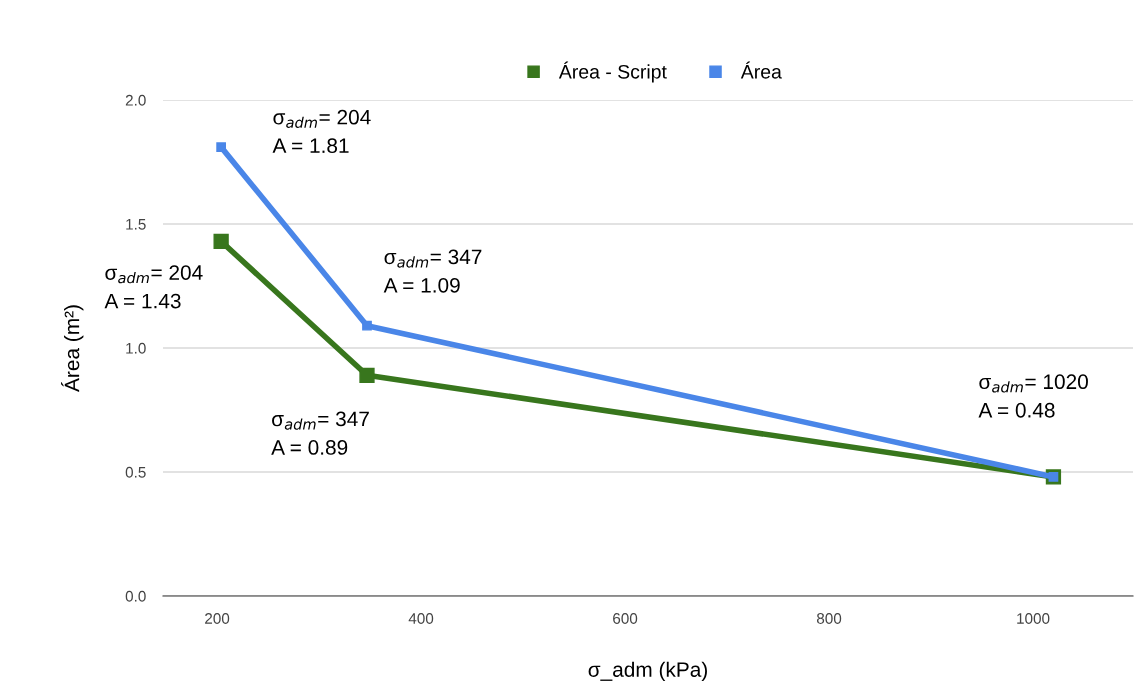 The width and height of the screenshot is (1136, 697). What do you see at coordinates (153, 287) in the screenshot?
I see `annotation: σ$_{adm}$= 204 A = 1.43` at bounding box center [153, 287].